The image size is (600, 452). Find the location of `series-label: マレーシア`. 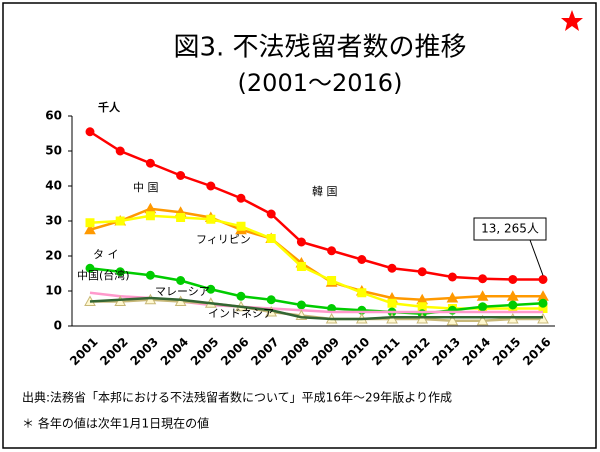

series-label: マレーシア is located at coordinates (182, 291).